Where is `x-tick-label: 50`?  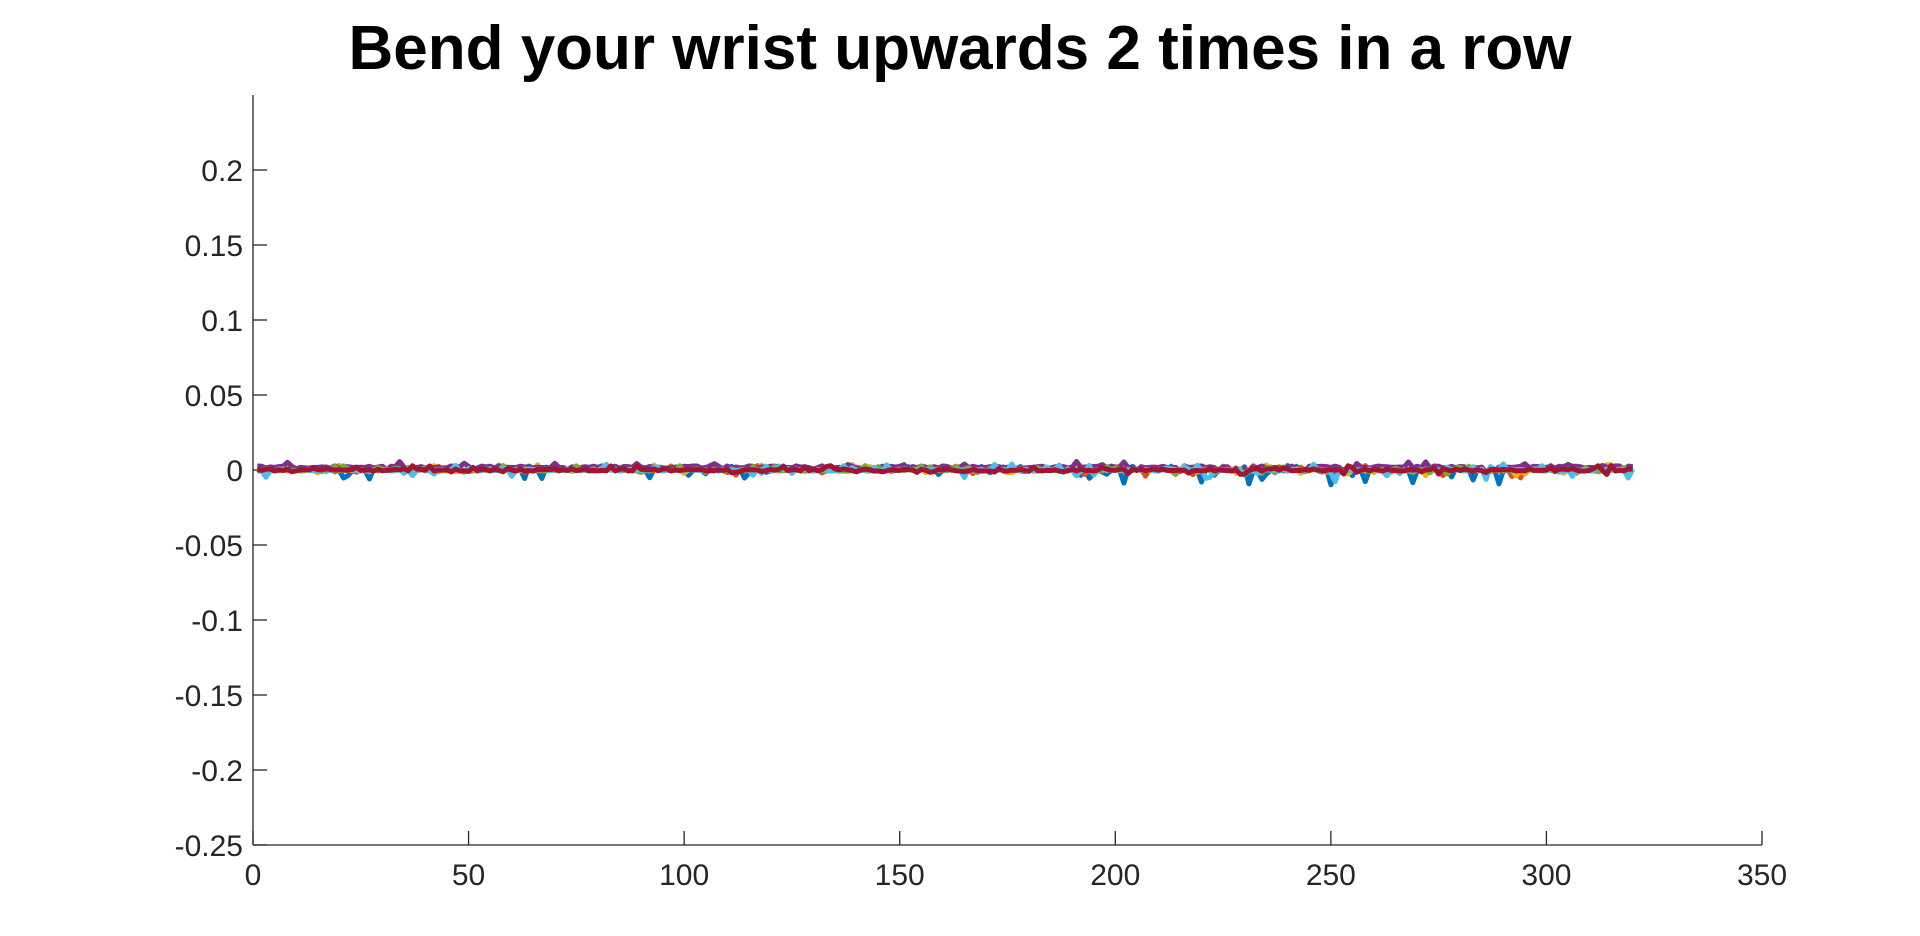
x-tick-label: 50 is located at coordinates (468, 875).